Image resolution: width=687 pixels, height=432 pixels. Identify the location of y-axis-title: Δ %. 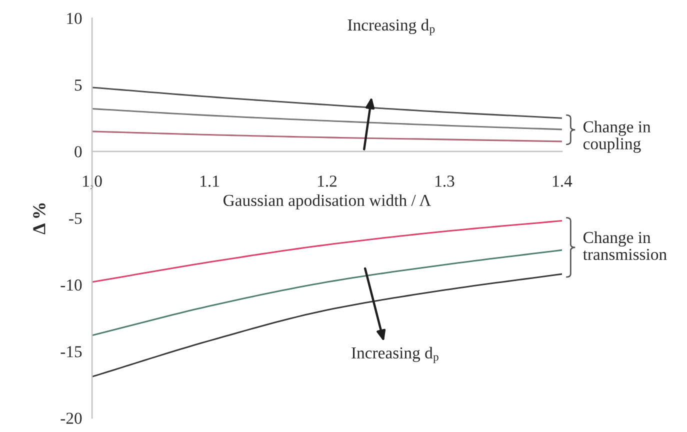
(39, 218).